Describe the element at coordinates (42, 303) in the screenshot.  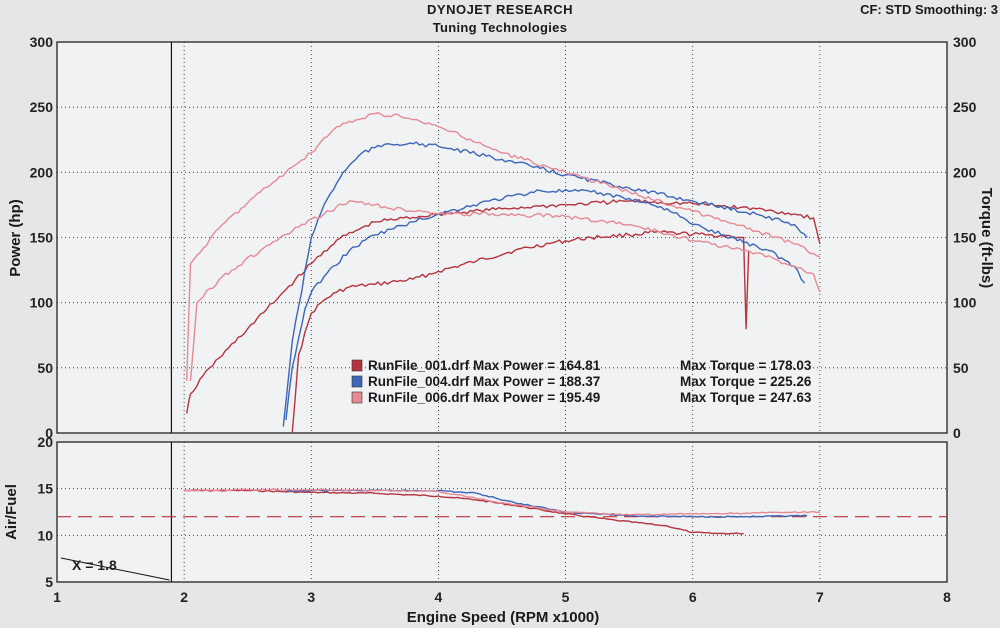
I see `y-tick-label: 100` at that location.